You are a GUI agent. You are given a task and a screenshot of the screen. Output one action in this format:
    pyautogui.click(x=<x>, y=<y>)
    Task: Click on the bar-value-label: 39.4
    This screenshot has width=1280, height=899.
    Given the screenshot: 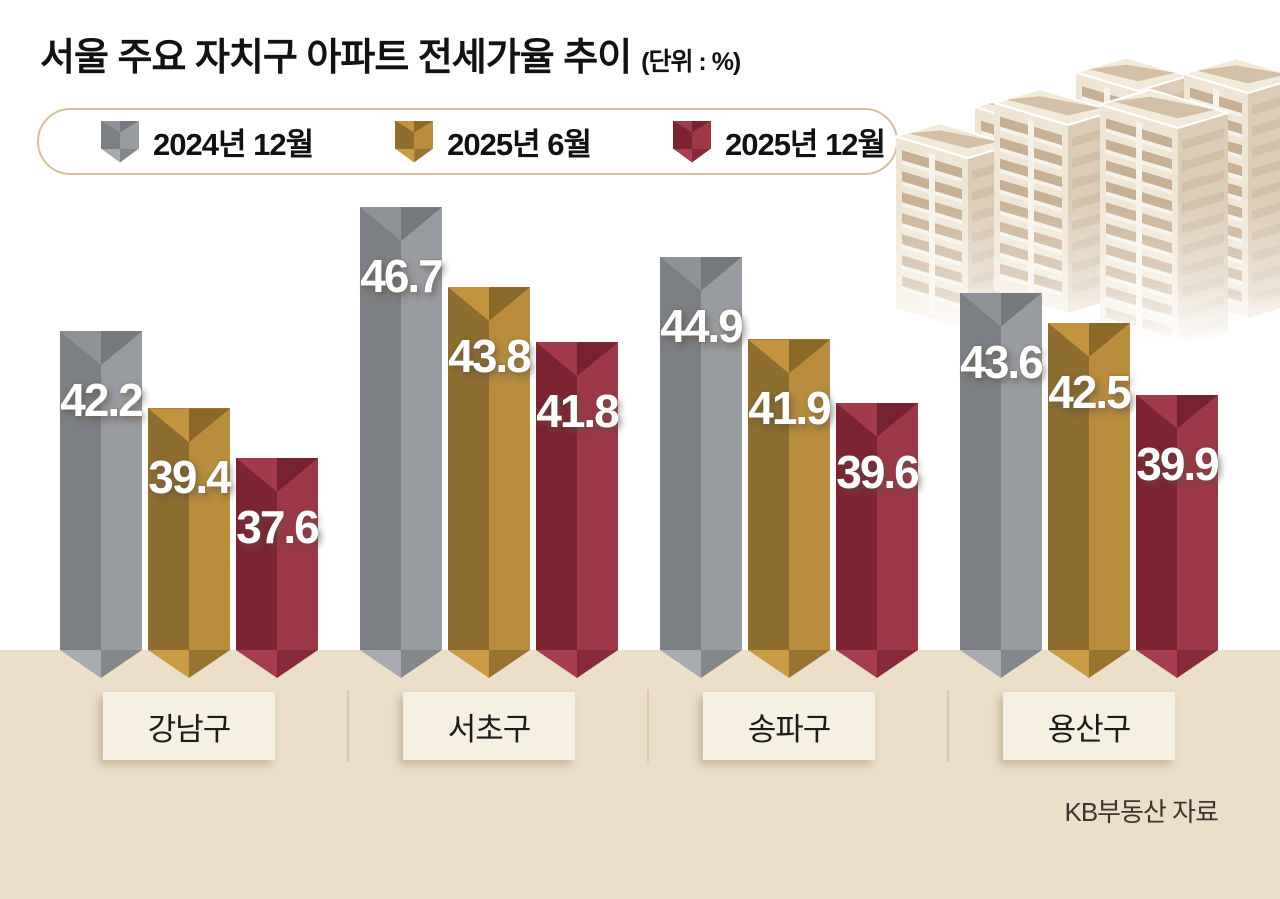 What is the action you would take?
    pyautogui.click(x=190, y=477)
    